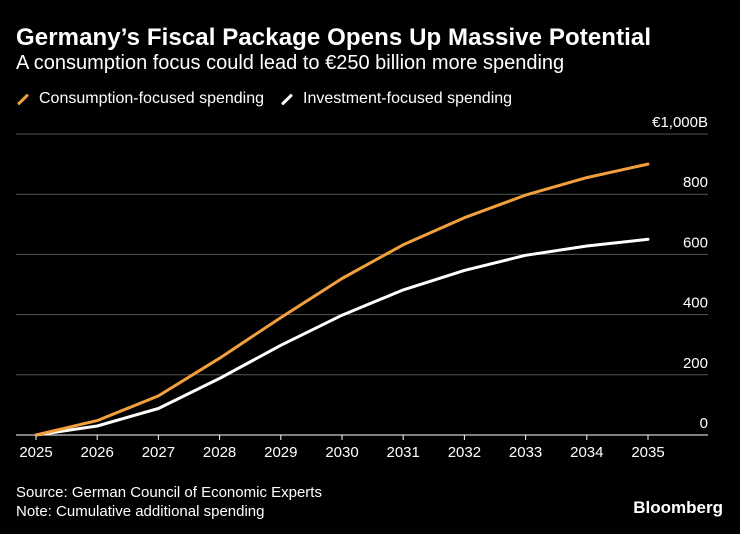 Image resolution: width=740 pixels, height=534 pixels. What do you see at coordinates (586, 452) in the screenshot?
I see `x-tick-label-2034: 2034` at bounding box center [586, 452].